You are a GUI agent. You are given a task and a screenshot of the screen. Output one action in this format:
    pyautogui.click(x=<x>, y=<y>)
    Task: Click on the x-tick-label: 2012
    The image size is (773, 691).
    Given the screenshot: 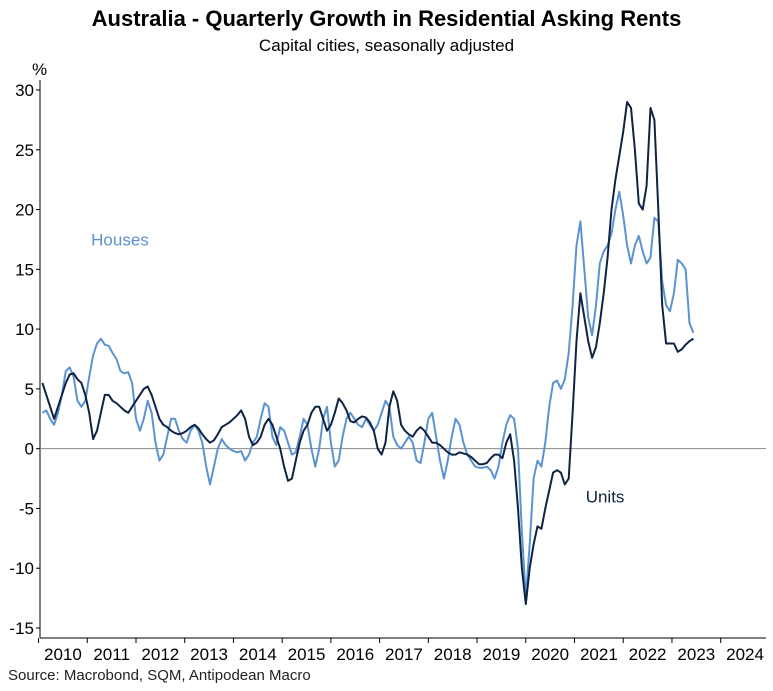 What is the action you would take?
    pyautogui.click(x=160, y=654)
    